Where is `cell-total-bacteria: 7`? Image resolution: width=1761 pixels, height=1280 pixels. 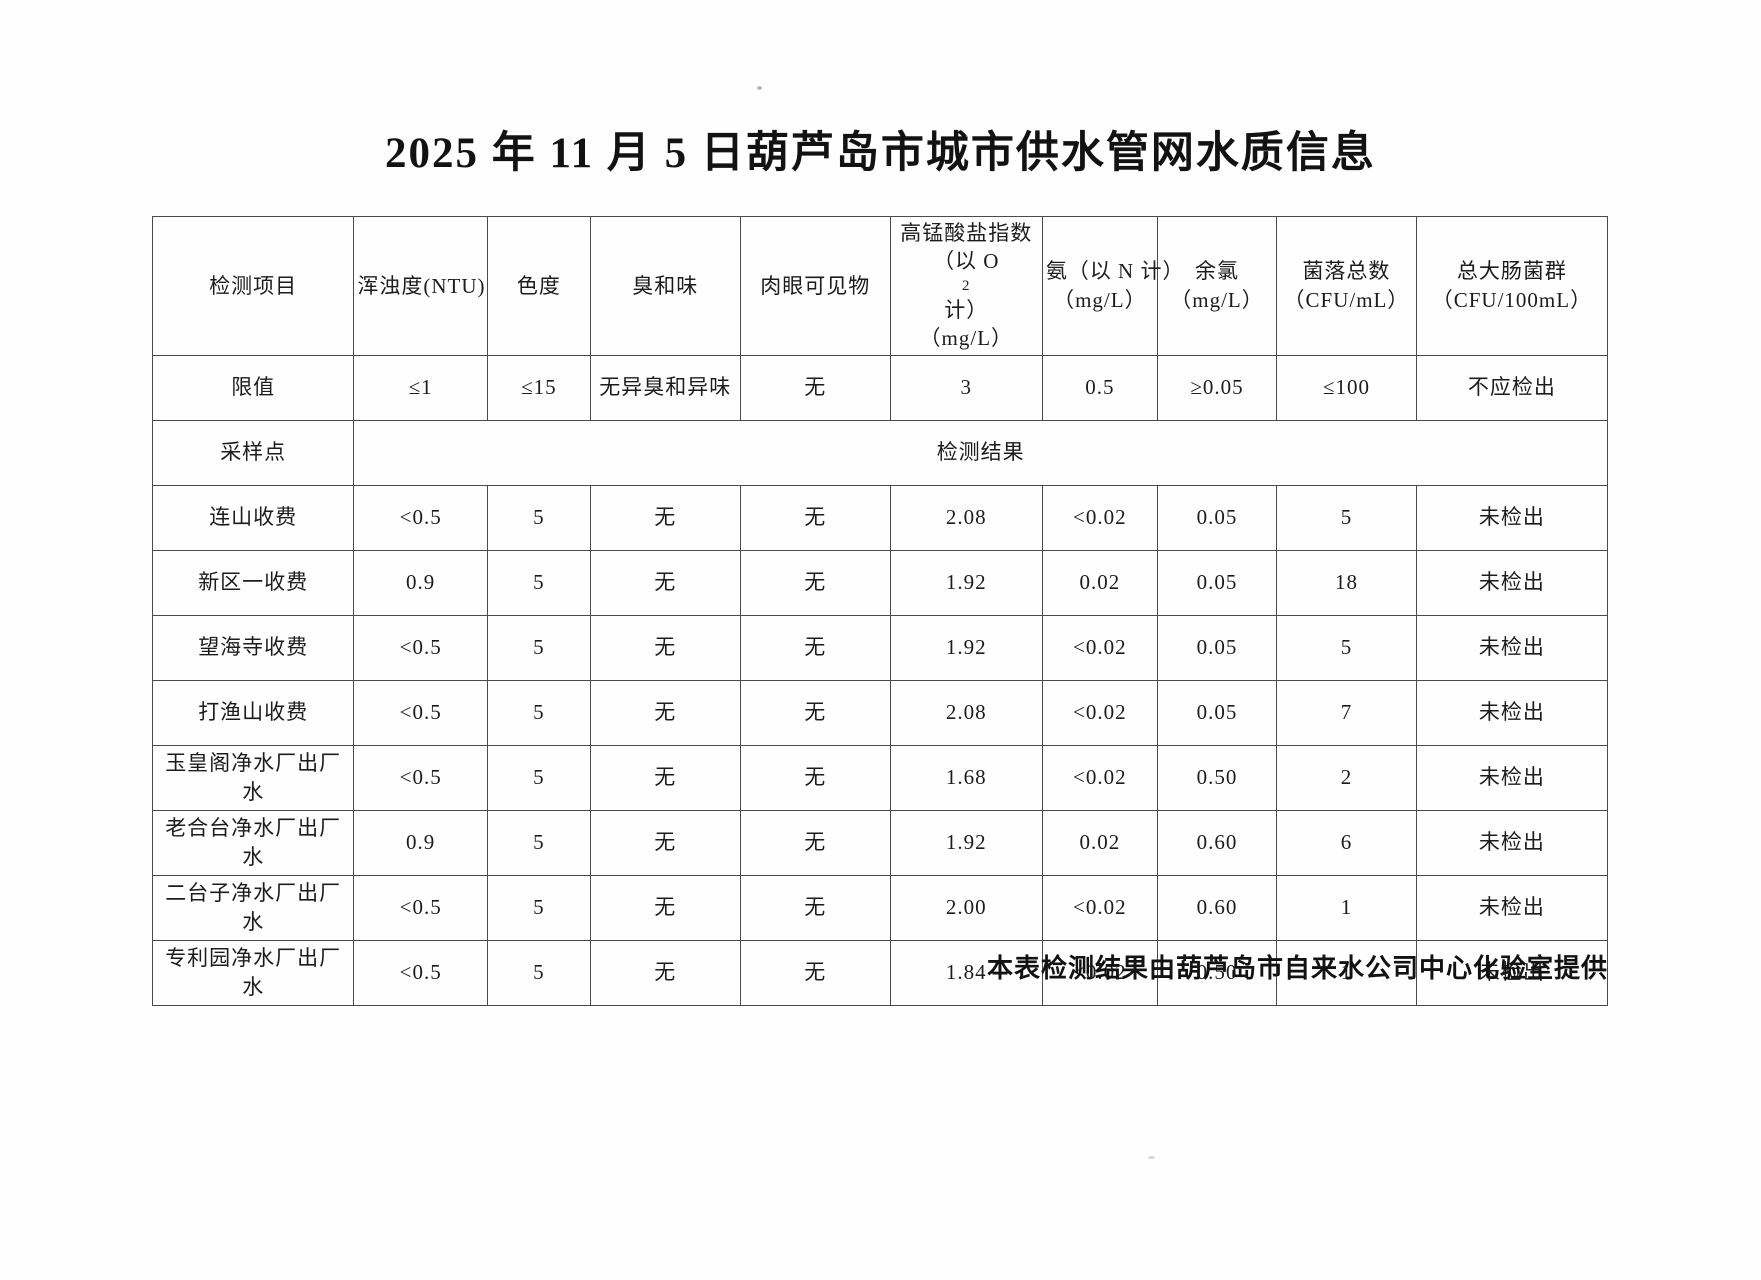 cell-total-bacteria: 7 is located at coordinates (1346, 712).